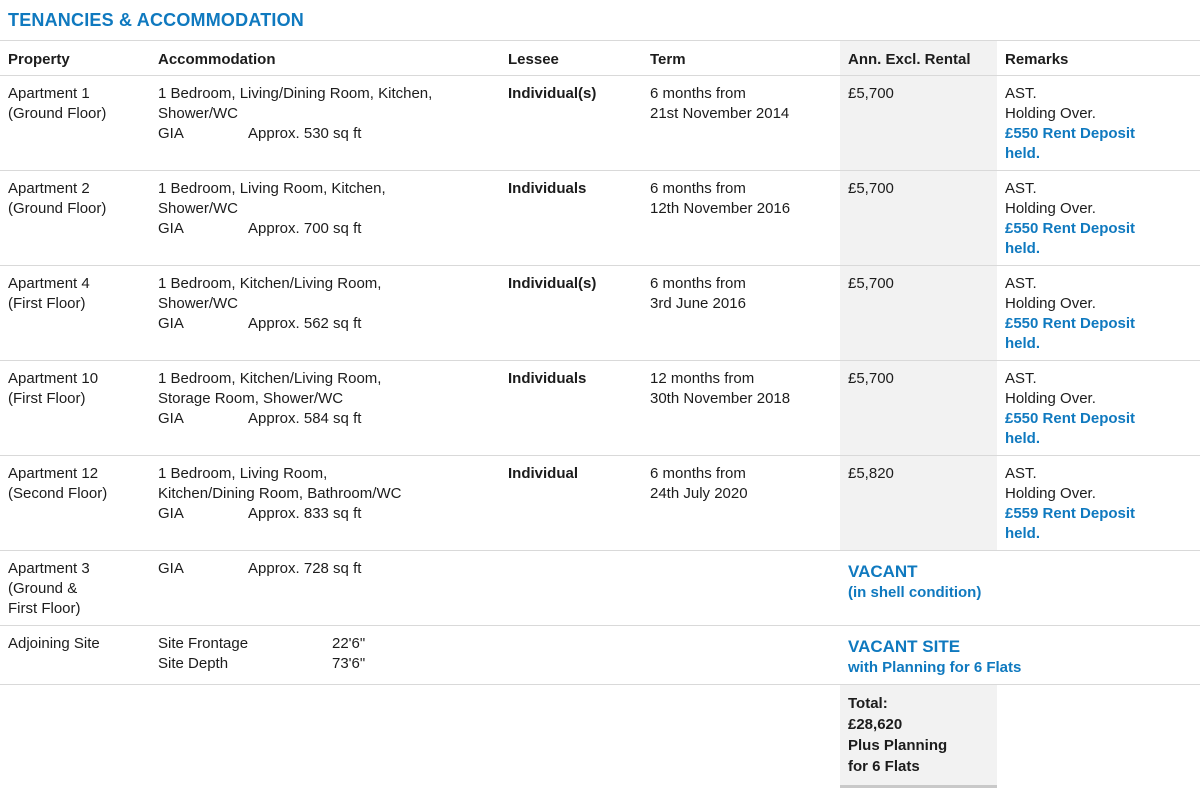 The height and width of the screenshot is (800, 1200). What do you see at coordinates (349, 663) in the screenshot?
I see `spec-value: 73'6"` at bounding box center [349, 663].